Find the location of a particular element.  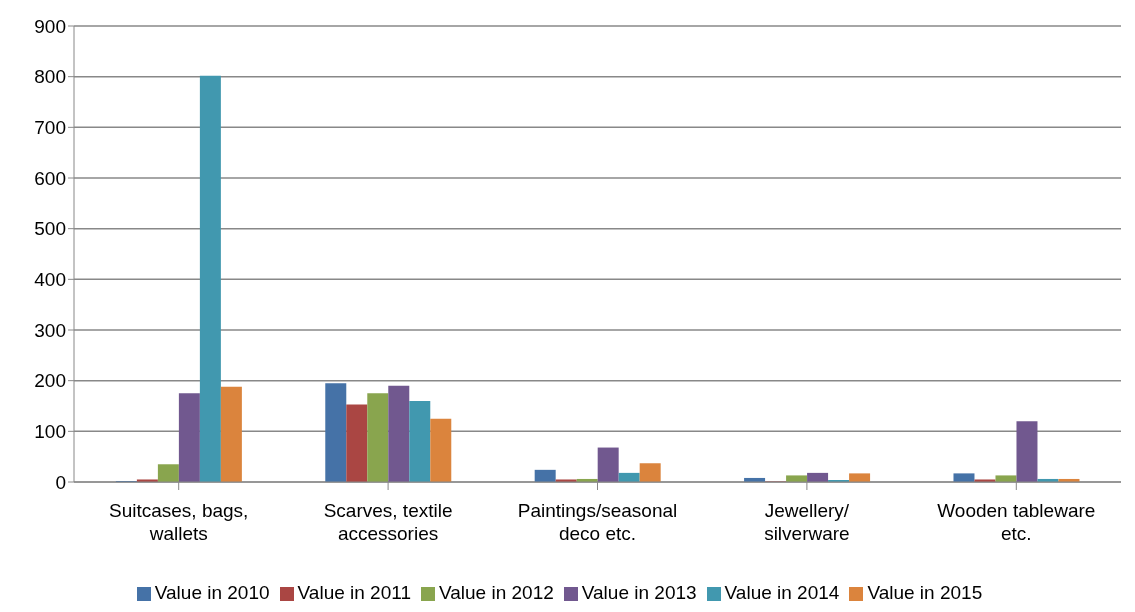

y-tick-label: 500 is located at coordinates (50, 229).